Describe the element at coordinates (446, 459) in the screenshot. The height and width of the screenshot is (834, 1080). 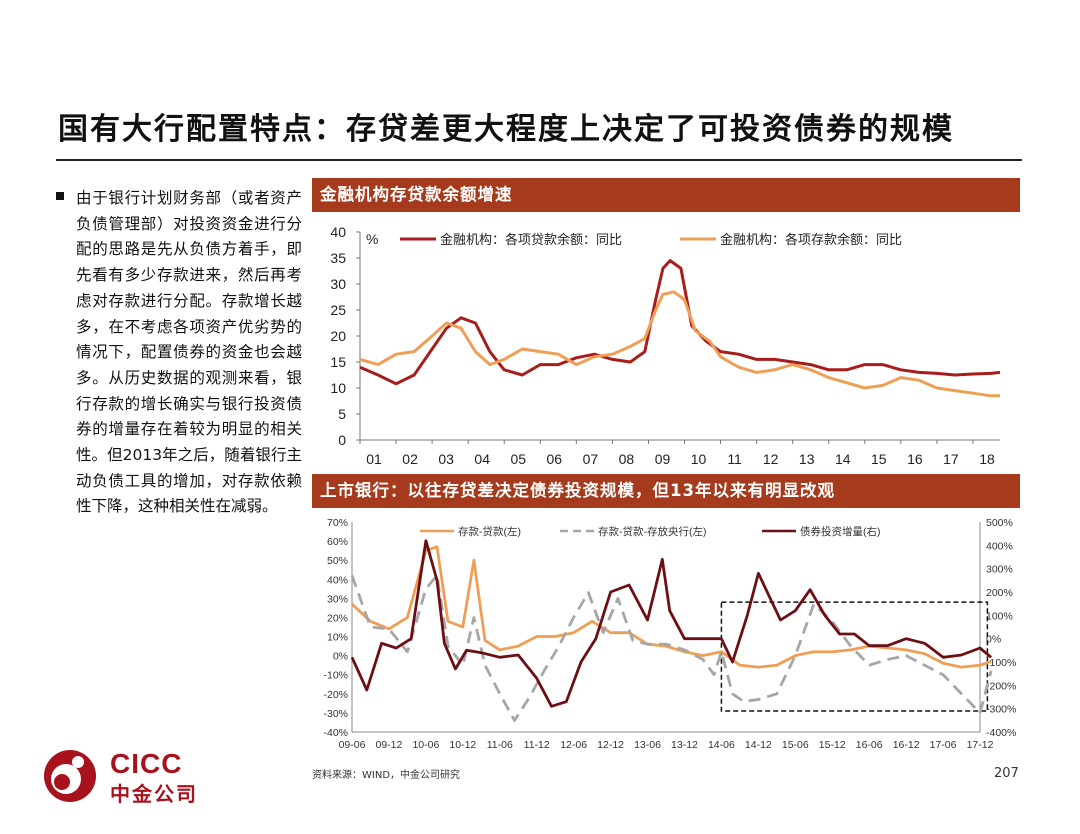
I see `chart1-x-tick-label: 03` at that location.